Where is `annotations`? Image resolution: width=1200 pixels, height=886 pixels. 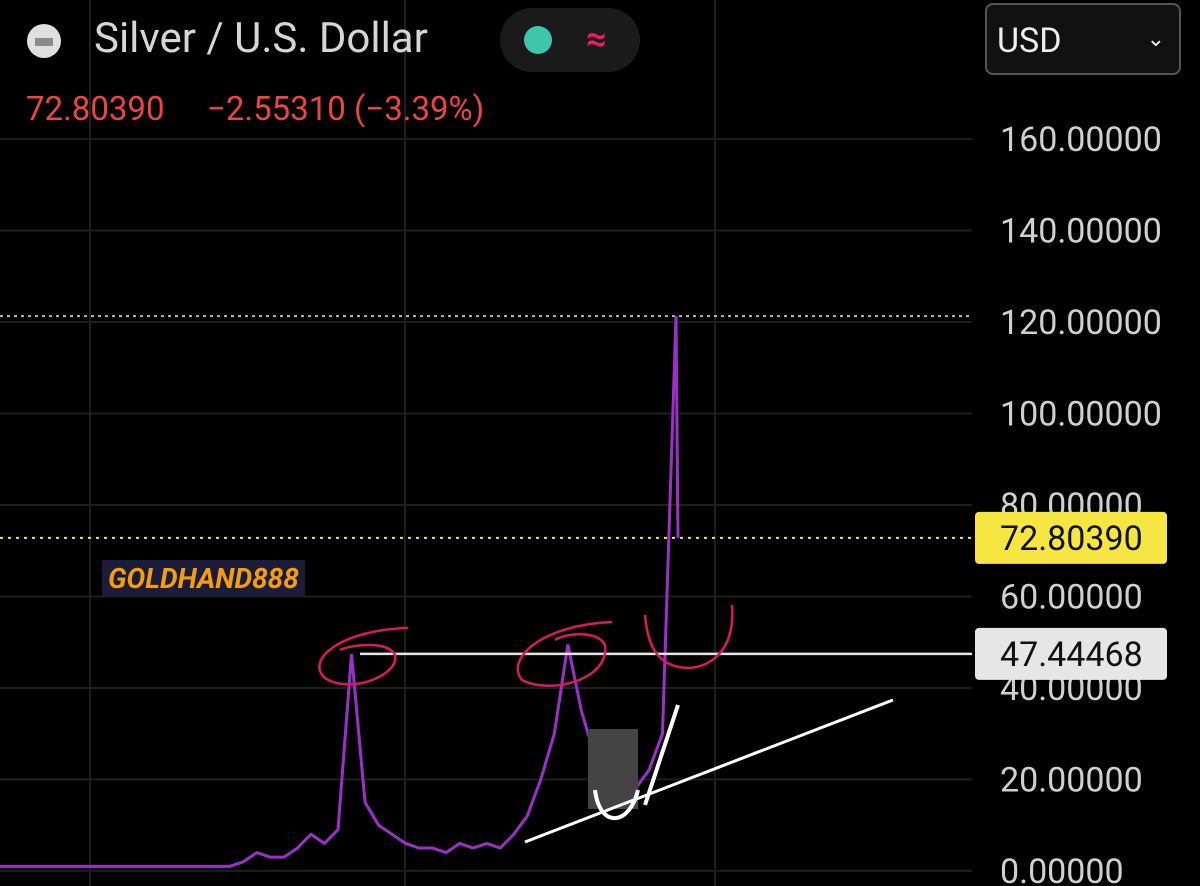
annotations is located at coordinates (526, 646).